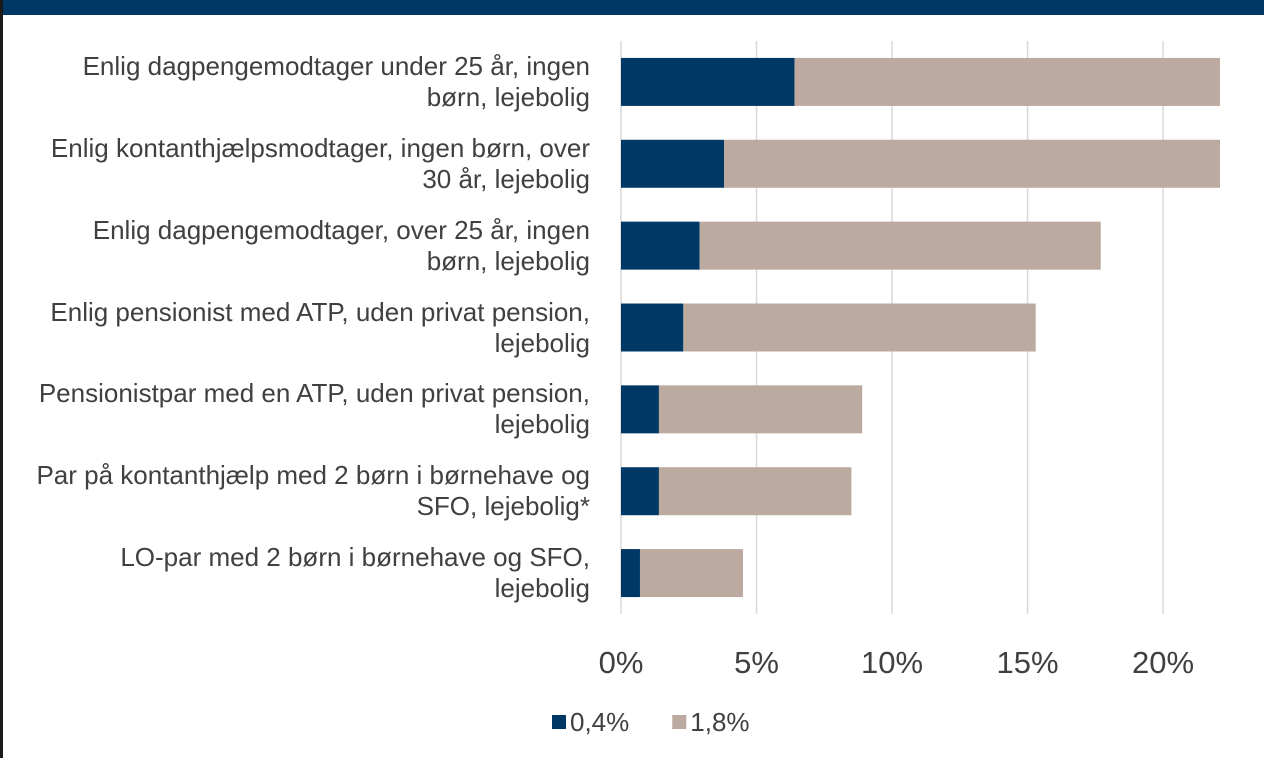  What do you see at coordinates (632, 7) in the screenshot?
I see `header-bar` at bounding box center [632, 7].